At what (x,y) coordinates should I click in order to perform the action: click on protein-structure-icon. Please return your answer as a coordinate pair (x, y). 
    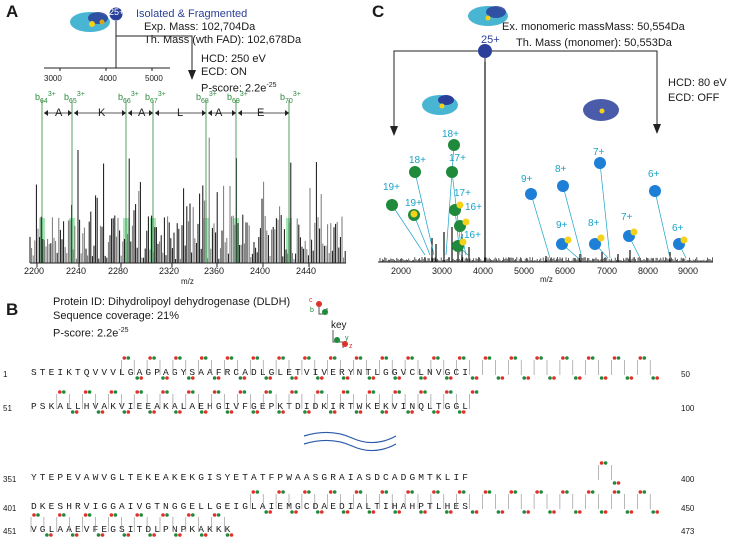
    Looking at the image, I should click on (488, 16).